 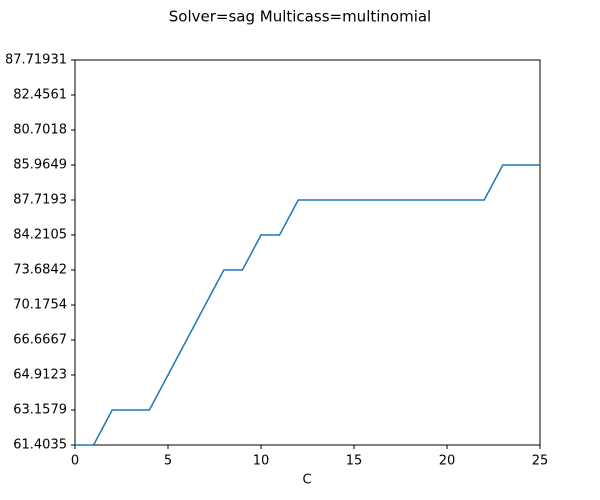 I want to click on y-tick-label: 70.1754, so click(x=40, y=305).